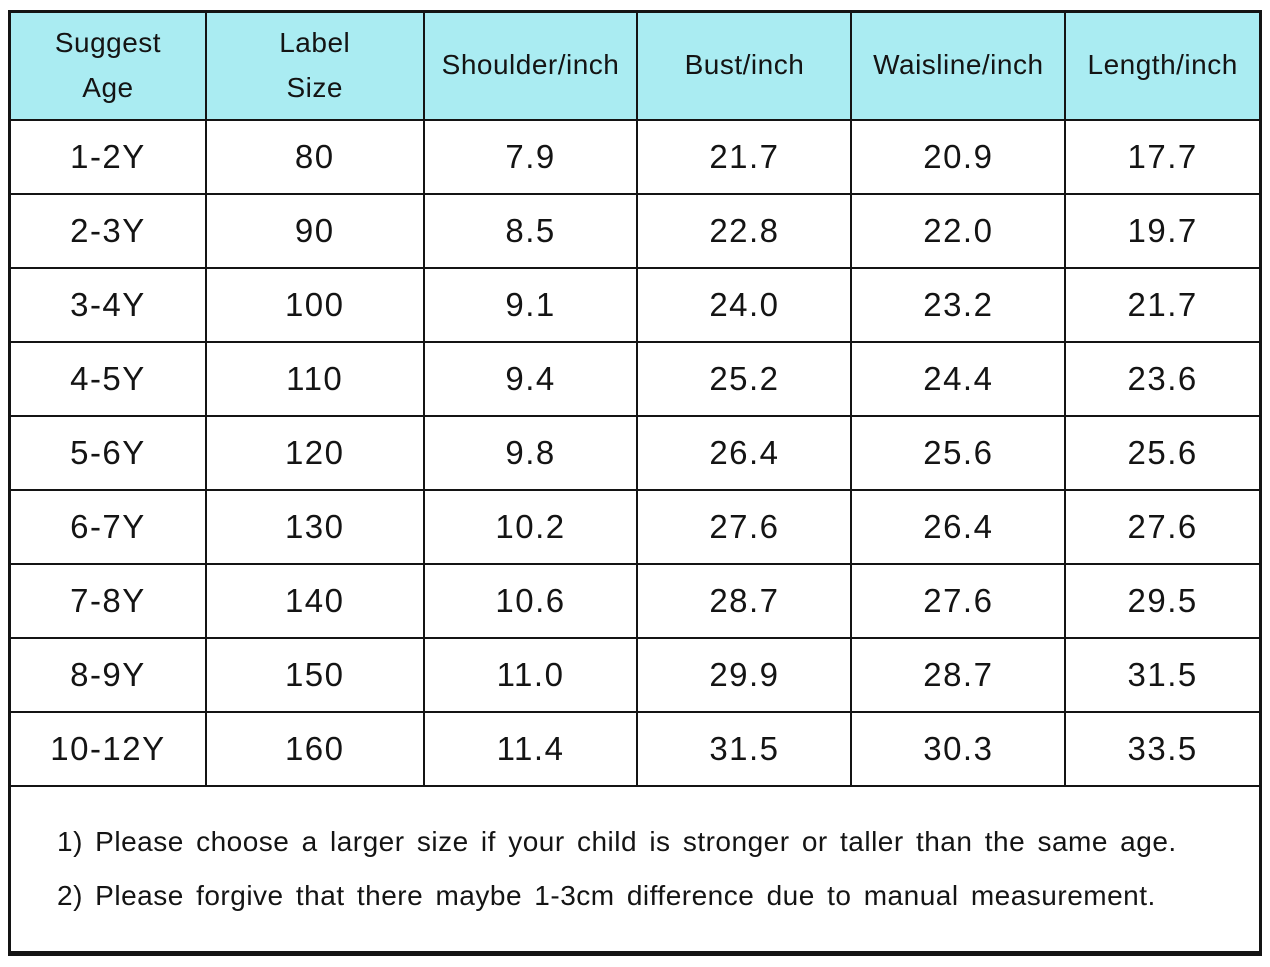 The image size is (1270, 967). What do you see at coordinates (530, 674) in the screenshot?
I see `cell-shoulder: 11.0` at bounding box center [530, 674].